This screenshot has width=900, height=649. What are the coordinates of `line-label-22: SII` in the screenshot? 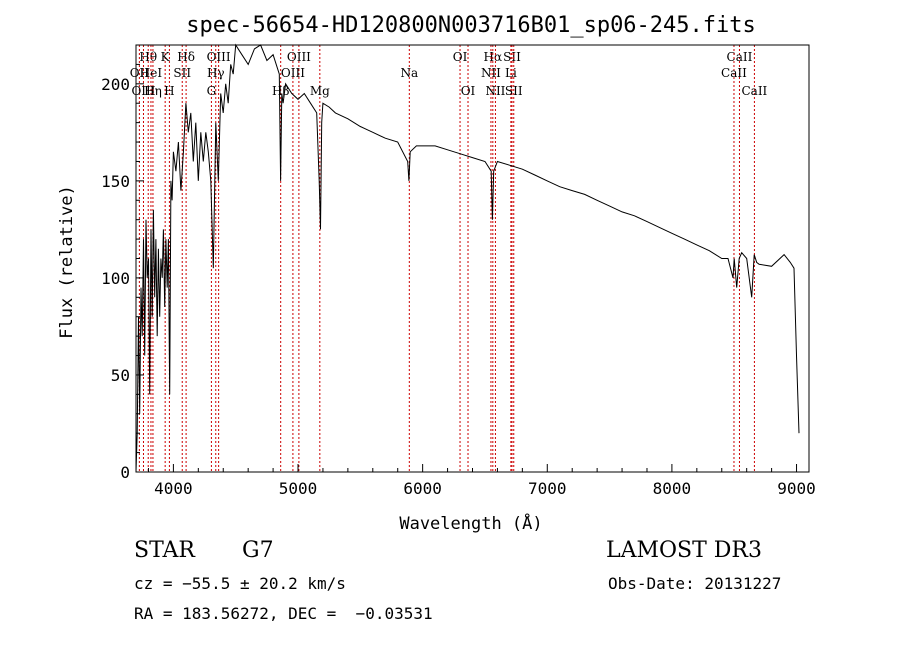 It's located at (512, 57).